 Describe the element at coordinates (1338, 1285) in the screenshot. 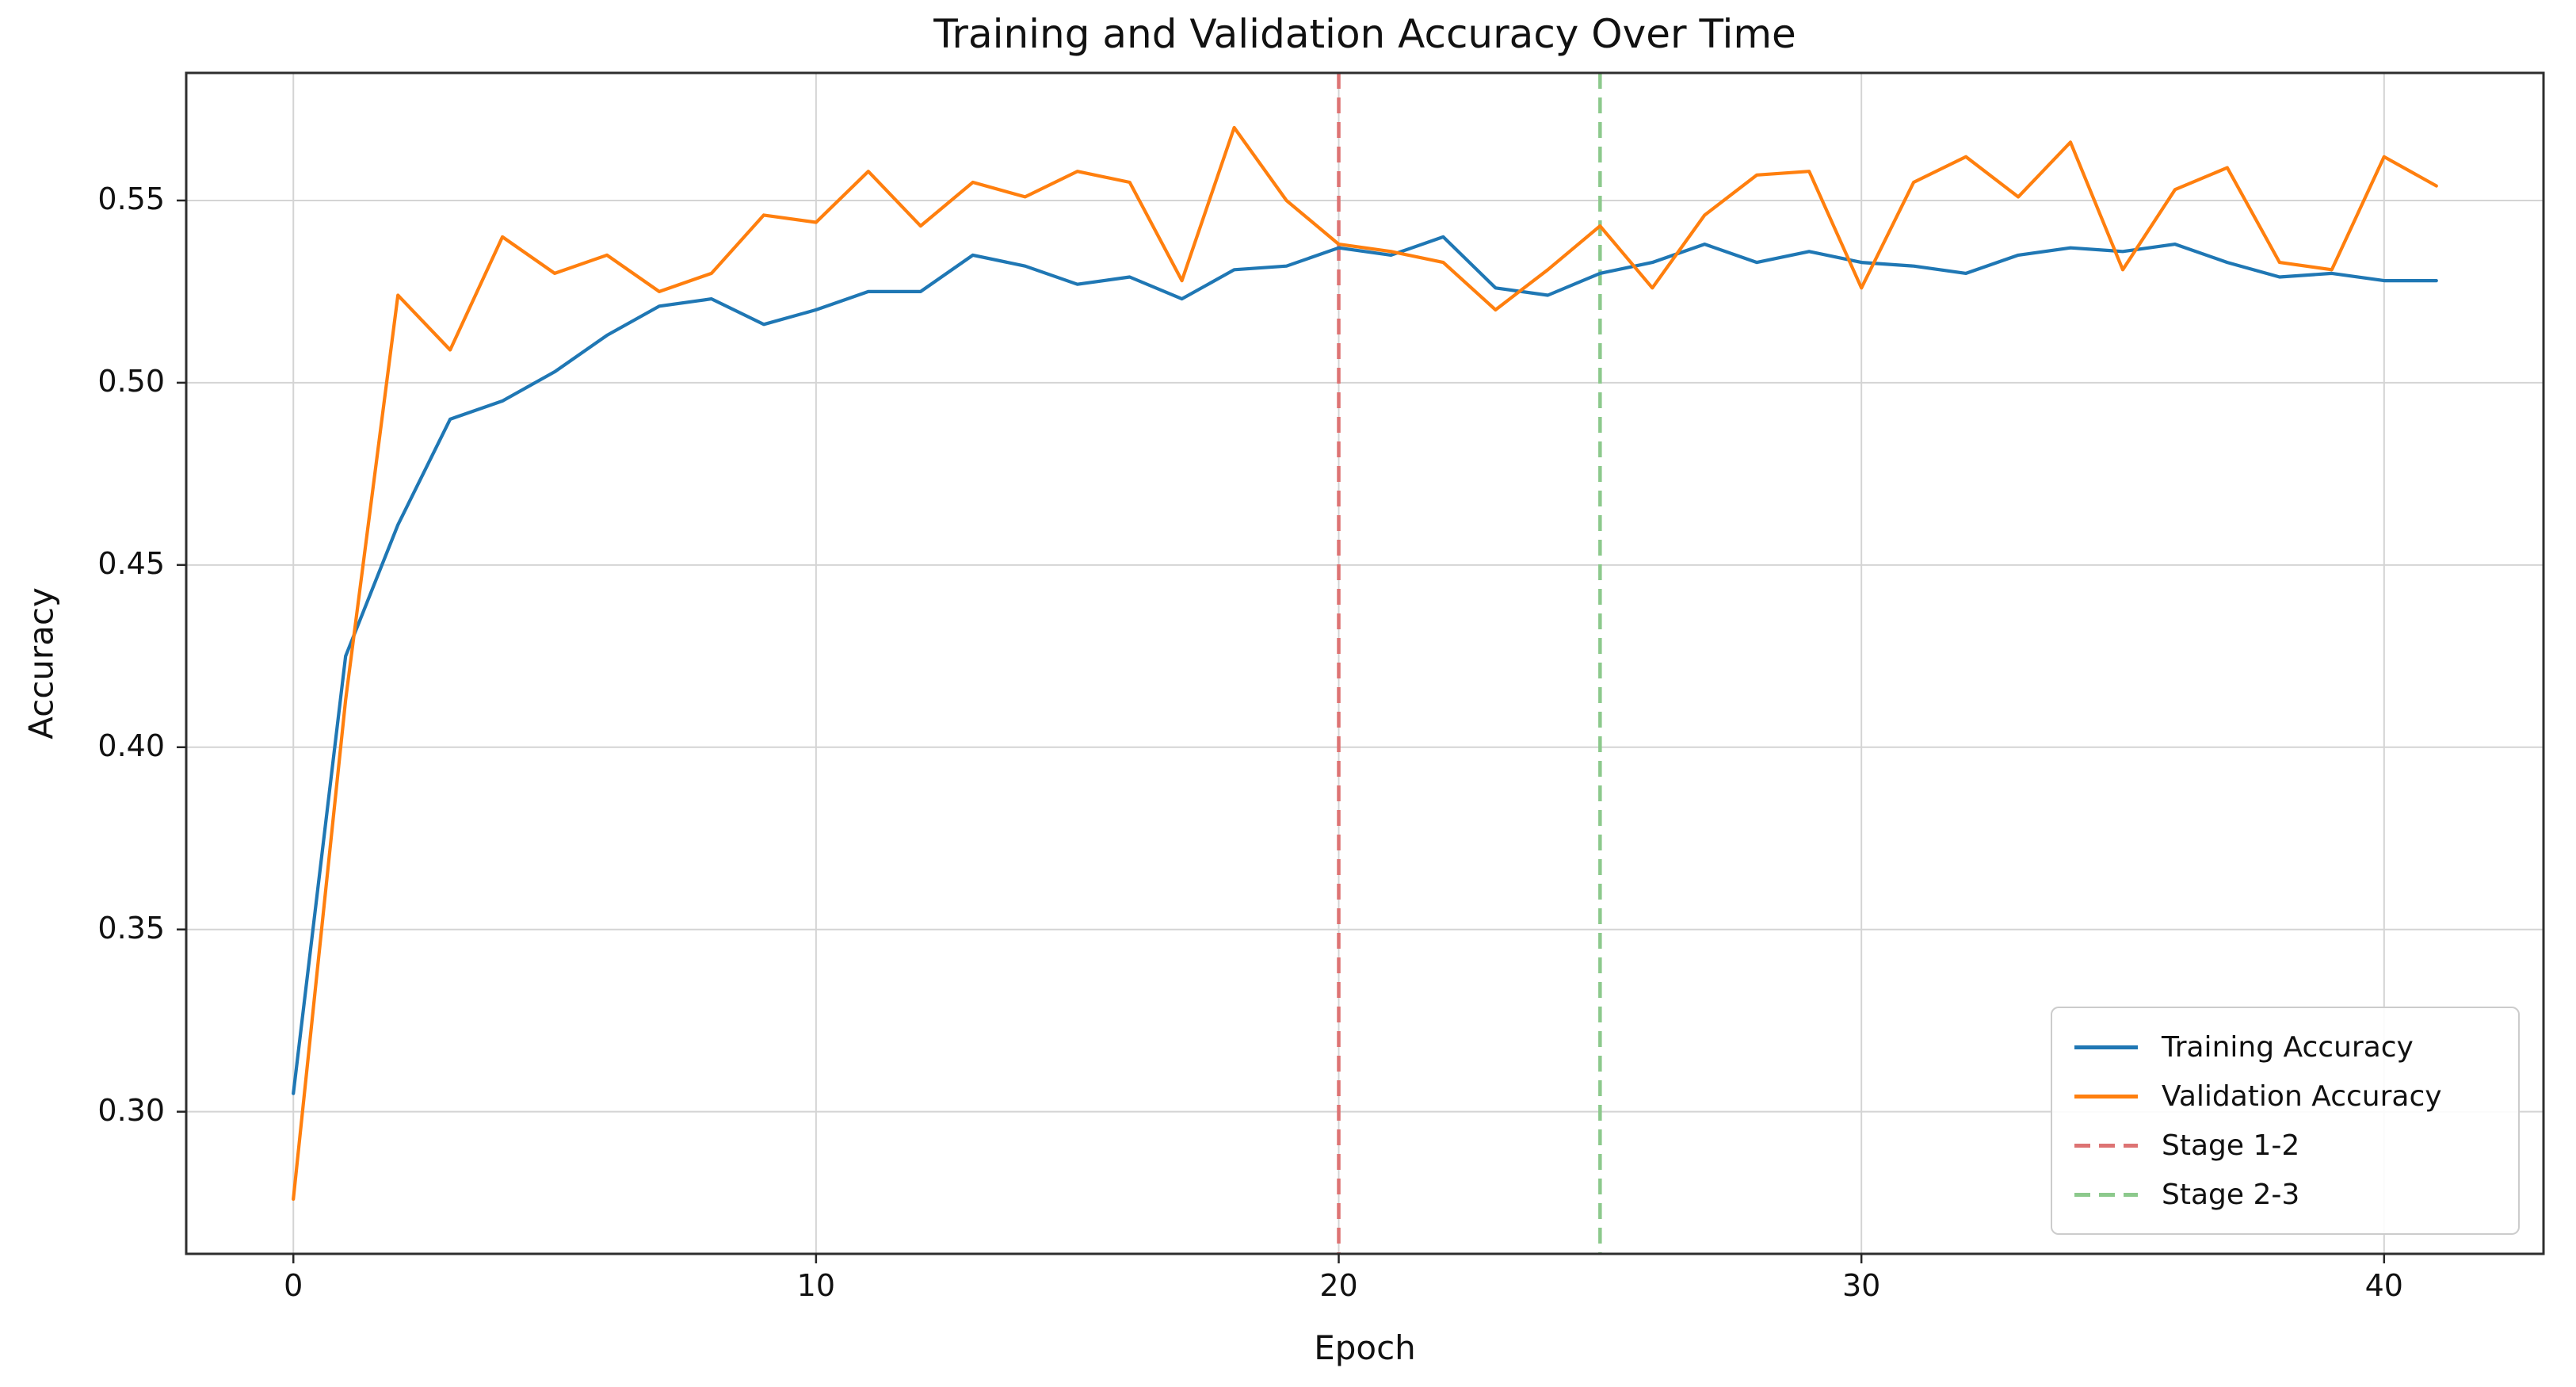

I see `x-tick-label: 20` at that location.